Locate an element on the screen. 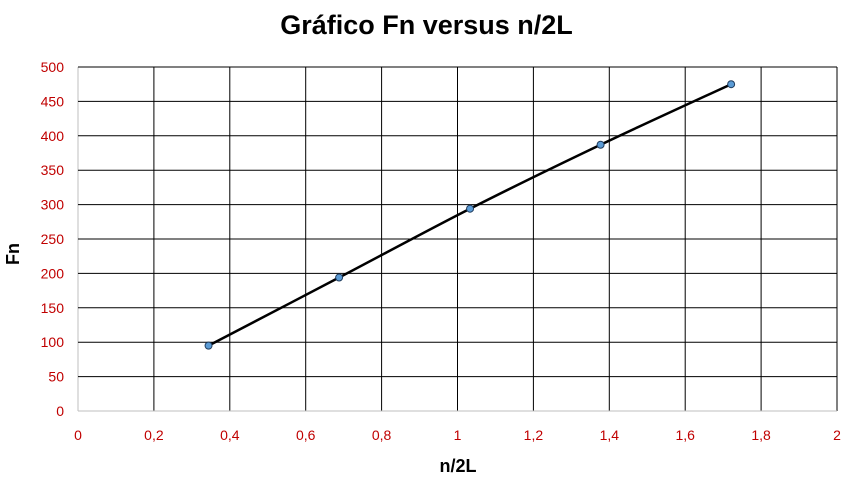  x-axis-ticks: 0 0,2 0,4 0,6 0,8 1 1,2 1,4 1,6 1,8 2 is located at coordinates (457, 435).